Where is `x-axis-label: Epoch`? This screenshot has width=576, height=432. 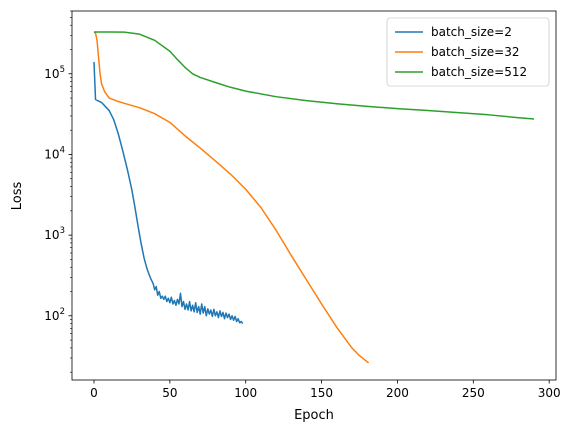
x-axis-label: Epoch is located at coordinates (314, 415).